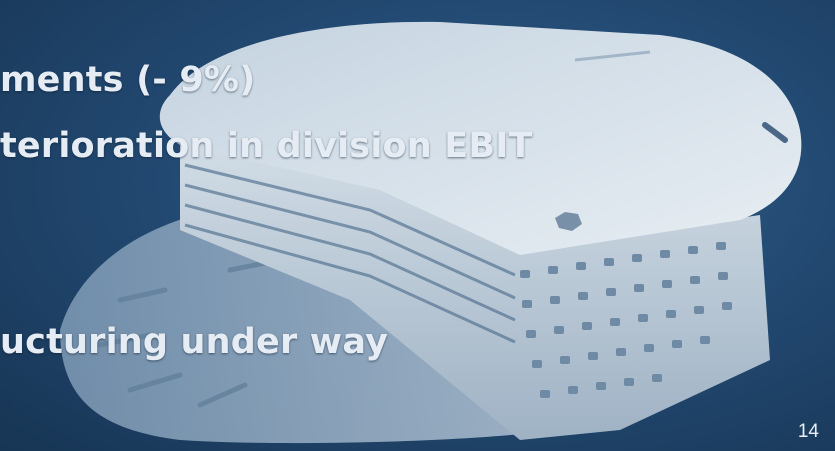 This screenshot has height=451, width=835. I want to click on slide-line-2: terioration in division EBIT, so click(266, 146).